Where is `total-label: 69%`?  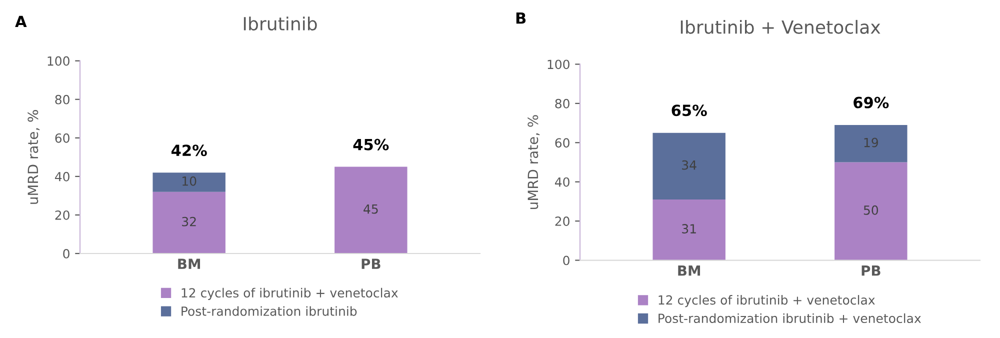
total-label: 69% is located at coordinates (871, 102).